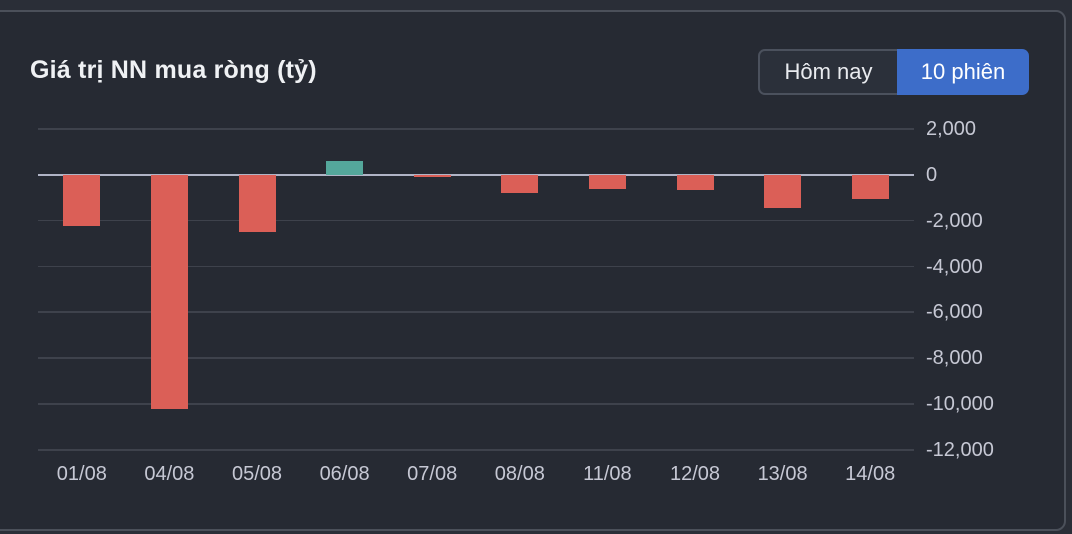  Describe the element at coordinates (954, 312) in the screenshot. I see `y-tick-label: -6,000` at that location.